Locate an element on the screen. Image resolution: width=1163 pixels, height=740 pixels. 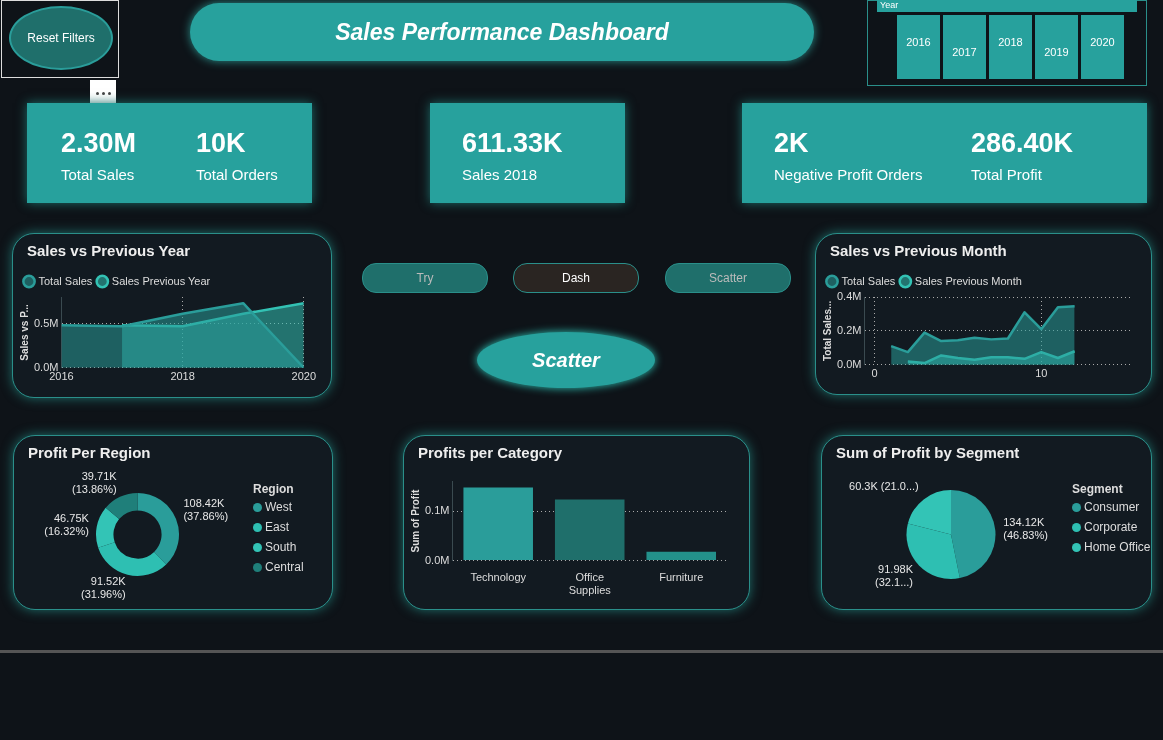
text: Dash is located at coordinates (576, 278).